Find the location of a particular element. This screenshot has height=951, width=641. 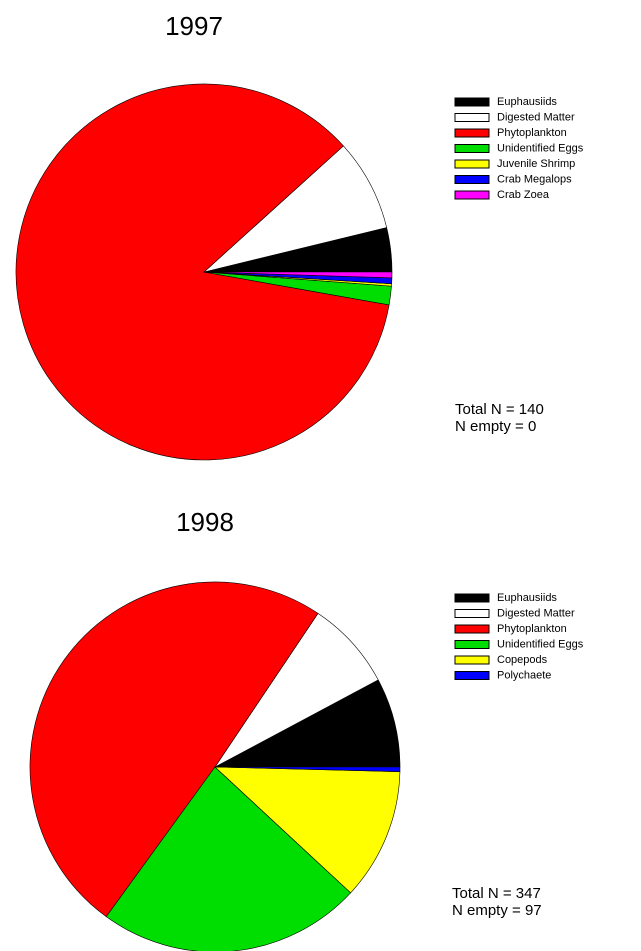

annotation: Total N = 140 is located at coordinates (499, 409).